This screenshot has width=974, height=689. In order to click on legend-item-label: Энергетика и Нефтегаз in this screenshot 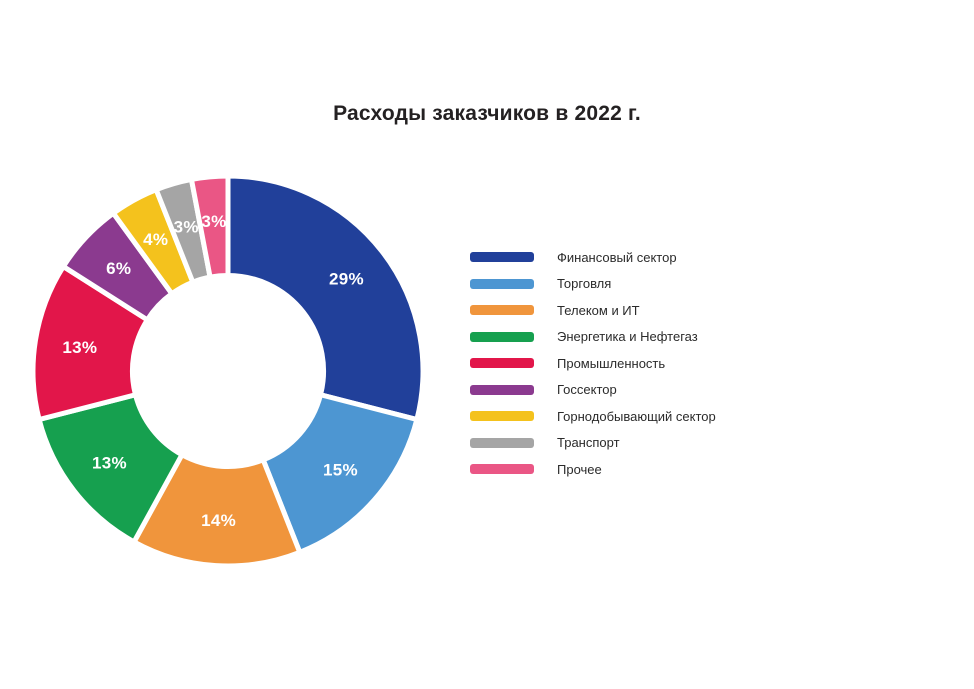, I will do `click(627, 337)`.